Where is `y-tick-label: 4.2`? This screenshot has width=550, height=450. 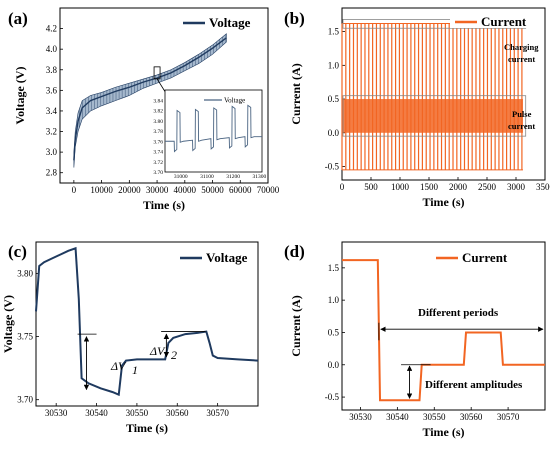 y-tick-label: 4.2 is located at coordinates (51, 29).